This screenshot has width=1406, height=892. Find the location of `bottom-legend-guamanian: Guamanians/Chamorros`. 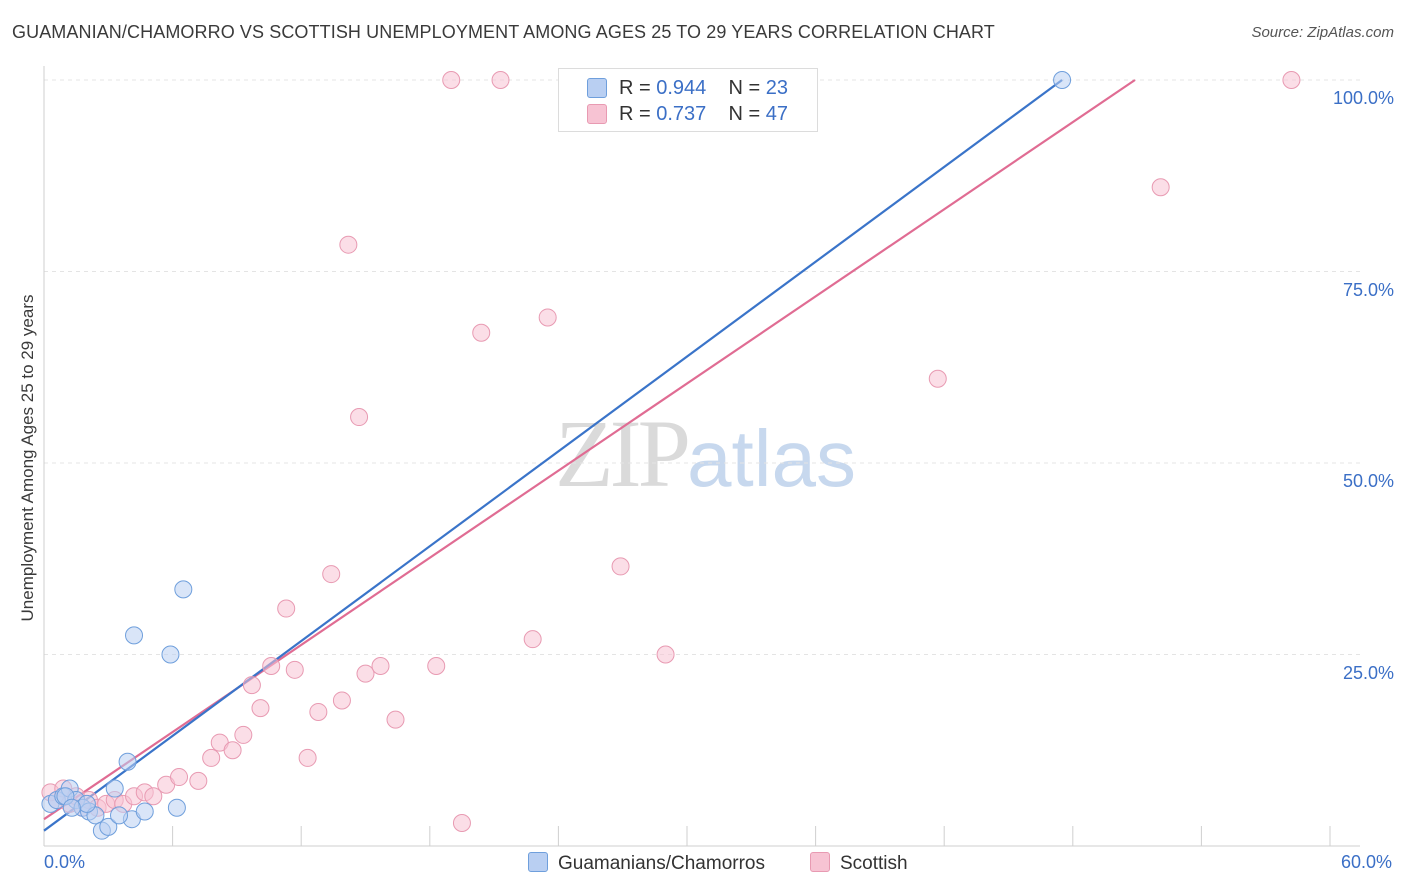

bottom-legend-guamanian: Guamanians/Chamorros is located at coordinates (646, 863).